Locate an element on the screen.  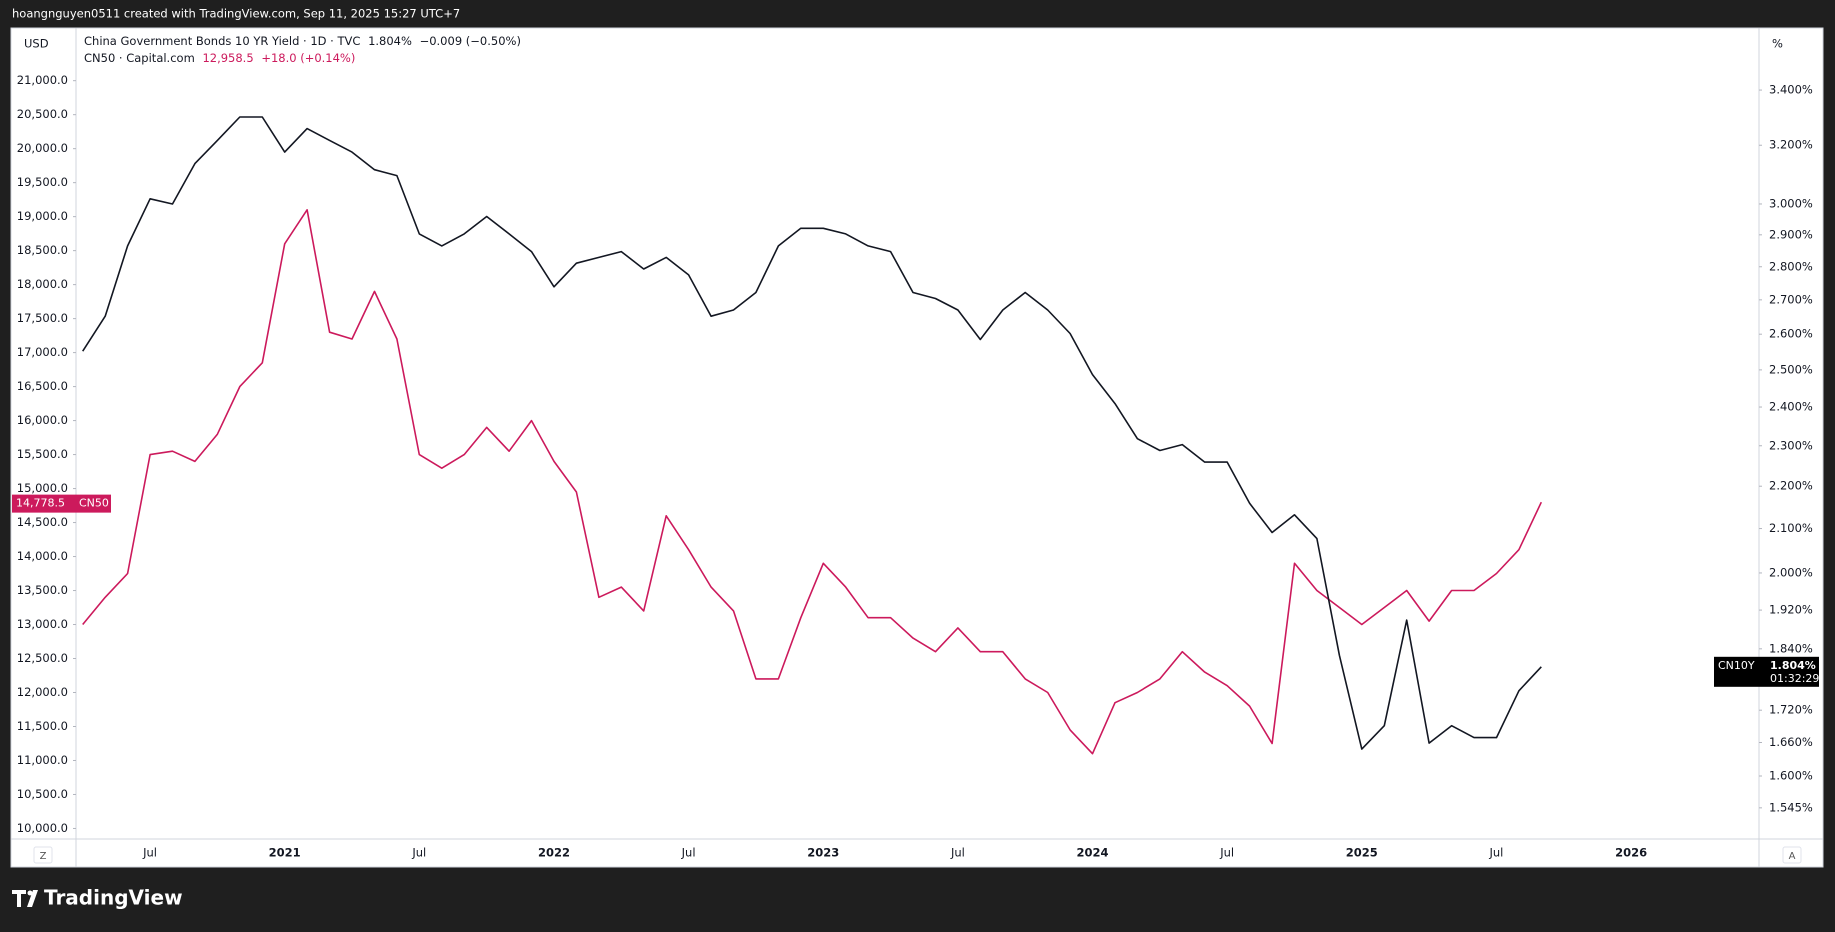
y-tick-label: 14,500.0 is located at coordinates (42, 522).